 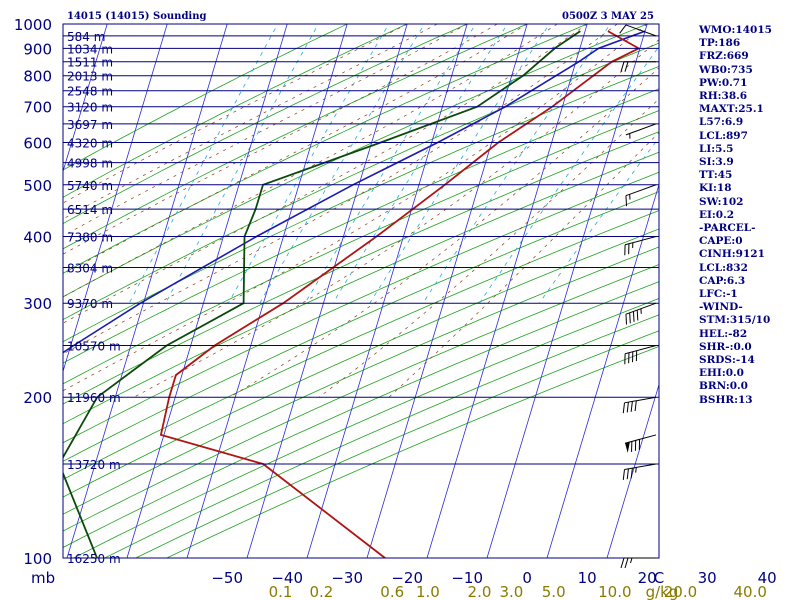 What do you see at coordinates (716, 162) in the screenshot?
I see `index-item: SI:3.9` at bounding box center [716, 162].